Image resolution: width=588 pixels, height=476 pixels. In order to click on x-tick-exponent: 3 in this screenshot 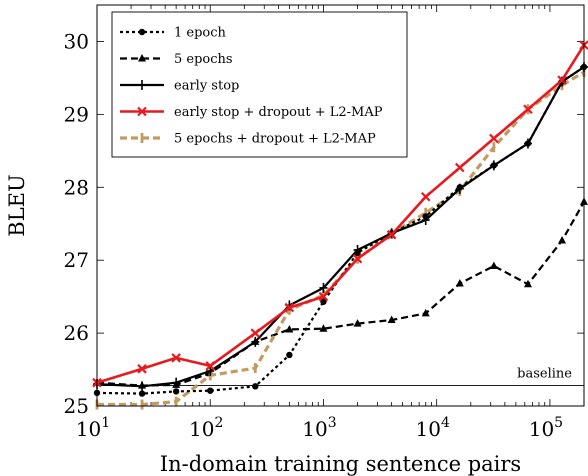, I will do `click(332, 423)`.